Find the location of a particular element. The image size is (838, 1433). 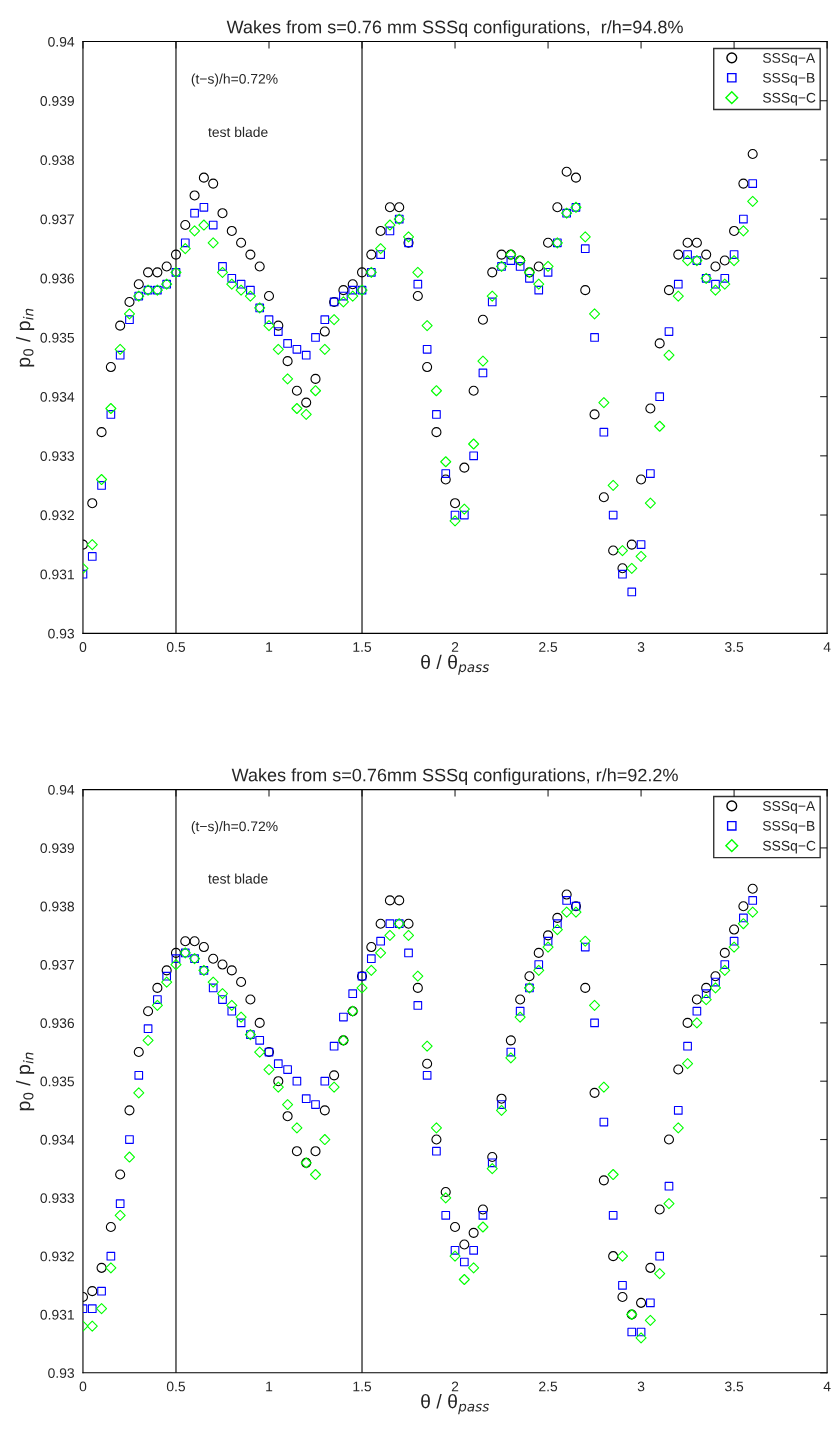

chart-title: Wakes from s=0.76 mm SSSq configurations, r/h=94.8% is located at coordinates (454, 28).